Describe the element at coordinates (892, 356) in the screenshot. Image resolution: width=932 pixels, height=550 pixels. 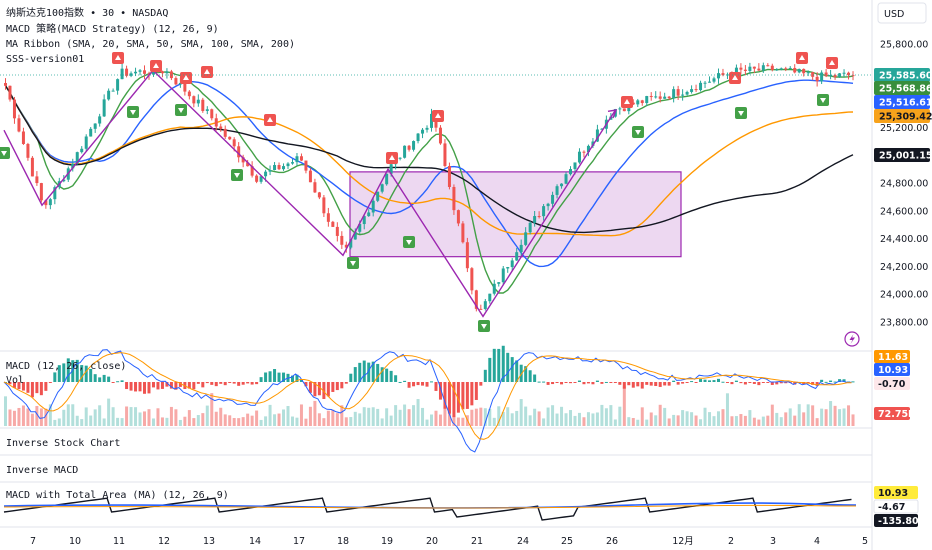
I see `macd-tag` at that location.